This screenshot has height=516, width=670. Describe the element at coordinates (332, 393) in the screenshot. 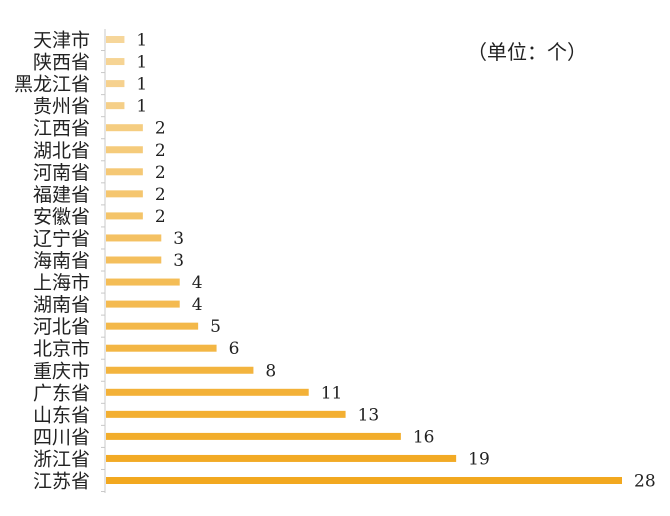

I see `value-label: 11` at that location.